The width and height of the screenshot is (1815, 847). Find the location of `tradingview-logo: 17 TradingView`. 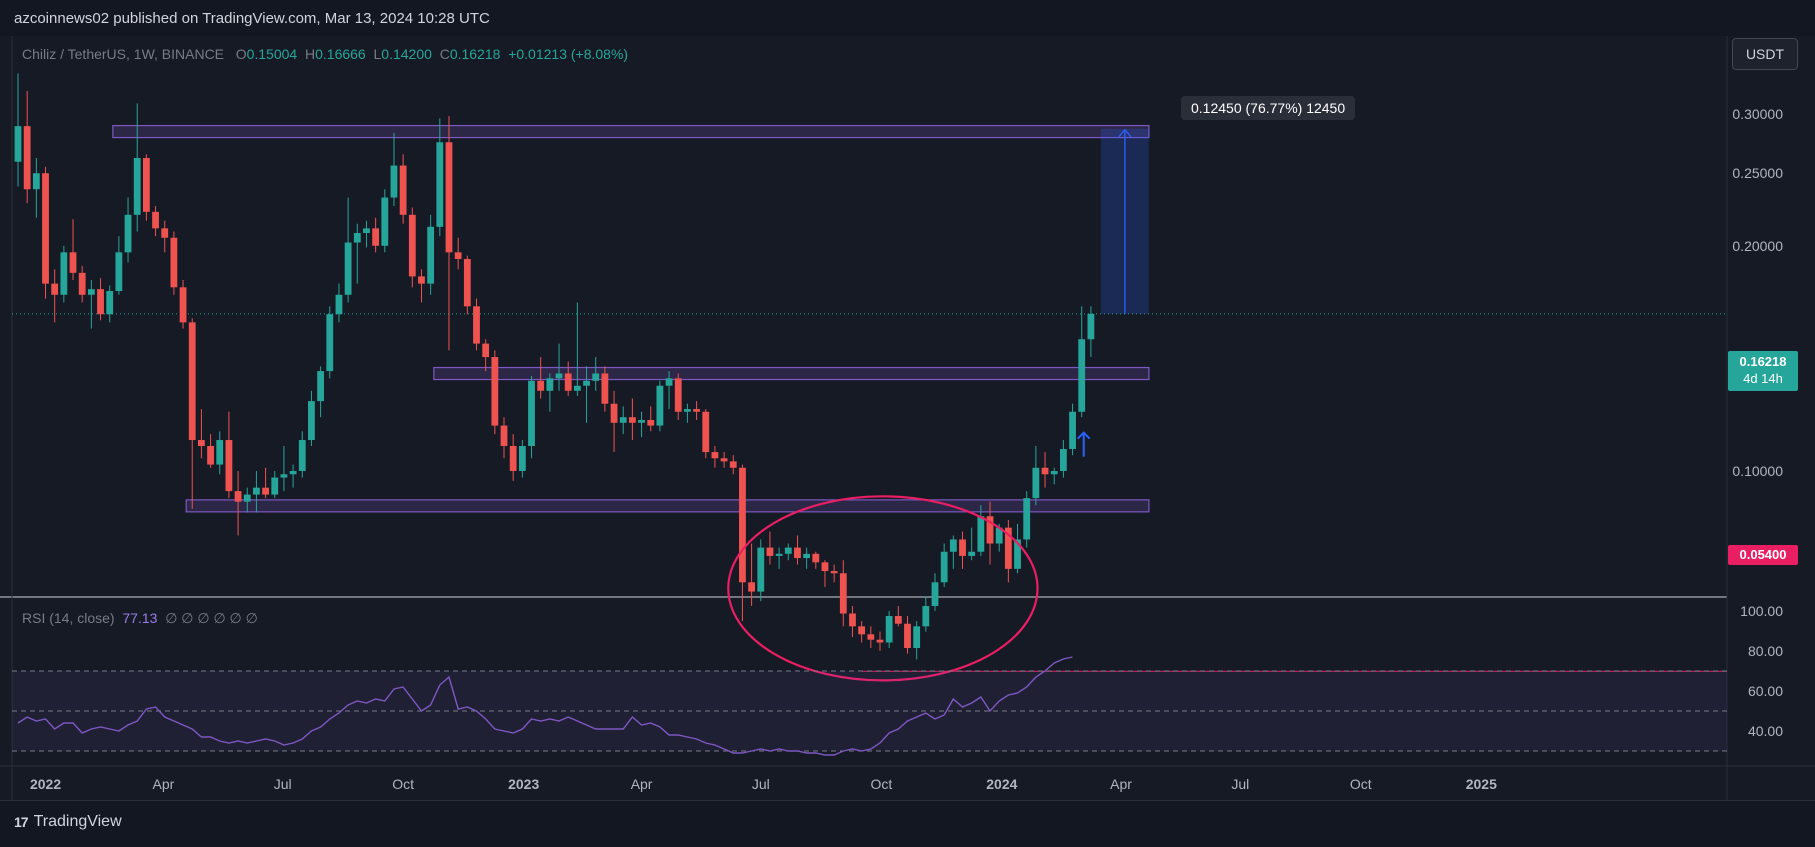

tradingview-logo: 17 TradingView is located at coordinates (68, 822).